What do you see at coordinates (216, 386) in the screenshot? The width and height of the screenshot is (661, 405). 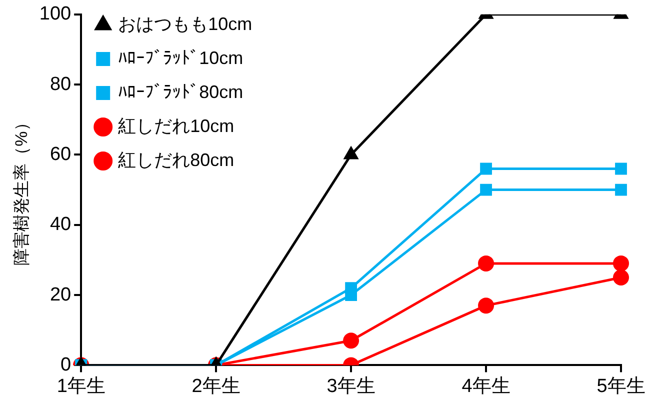 I see `x-tick-label: 2年生` at bounding box center [216, 386].